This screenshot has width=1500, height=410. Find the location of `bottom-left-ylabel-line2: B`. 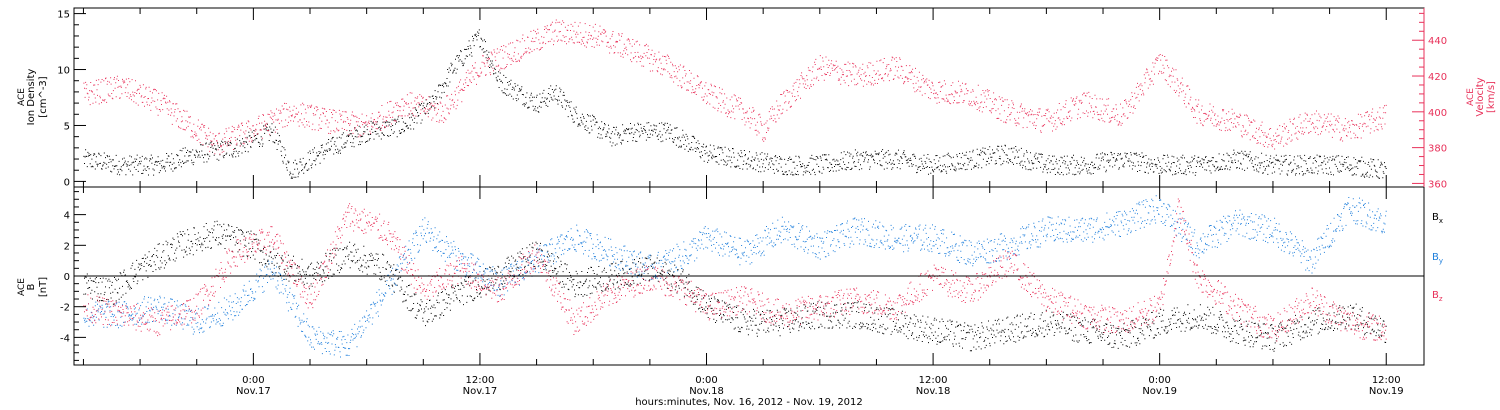

bottom-left-ylabel-line2: B is located at coordinates (31, 286).